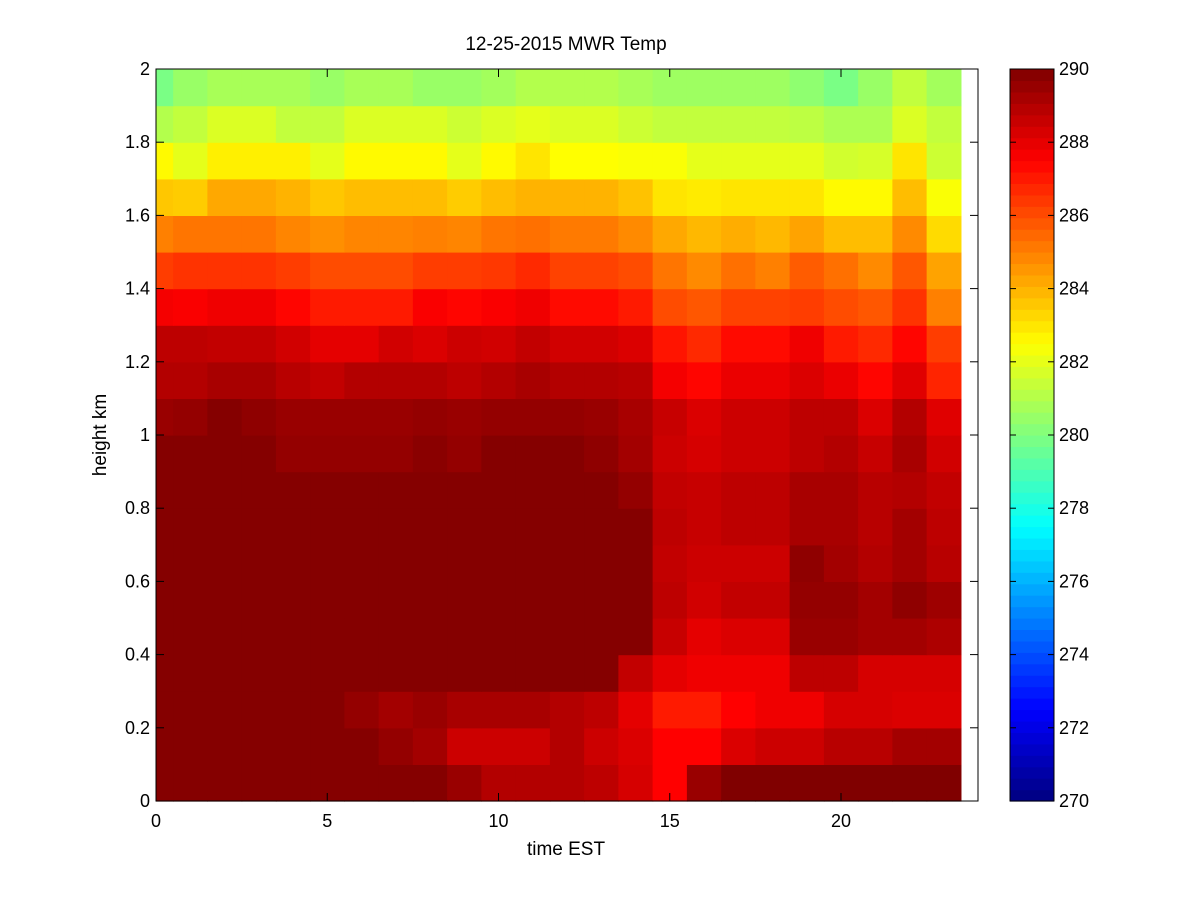  I want to click on x-tick-label: 5, so click(327, 821).